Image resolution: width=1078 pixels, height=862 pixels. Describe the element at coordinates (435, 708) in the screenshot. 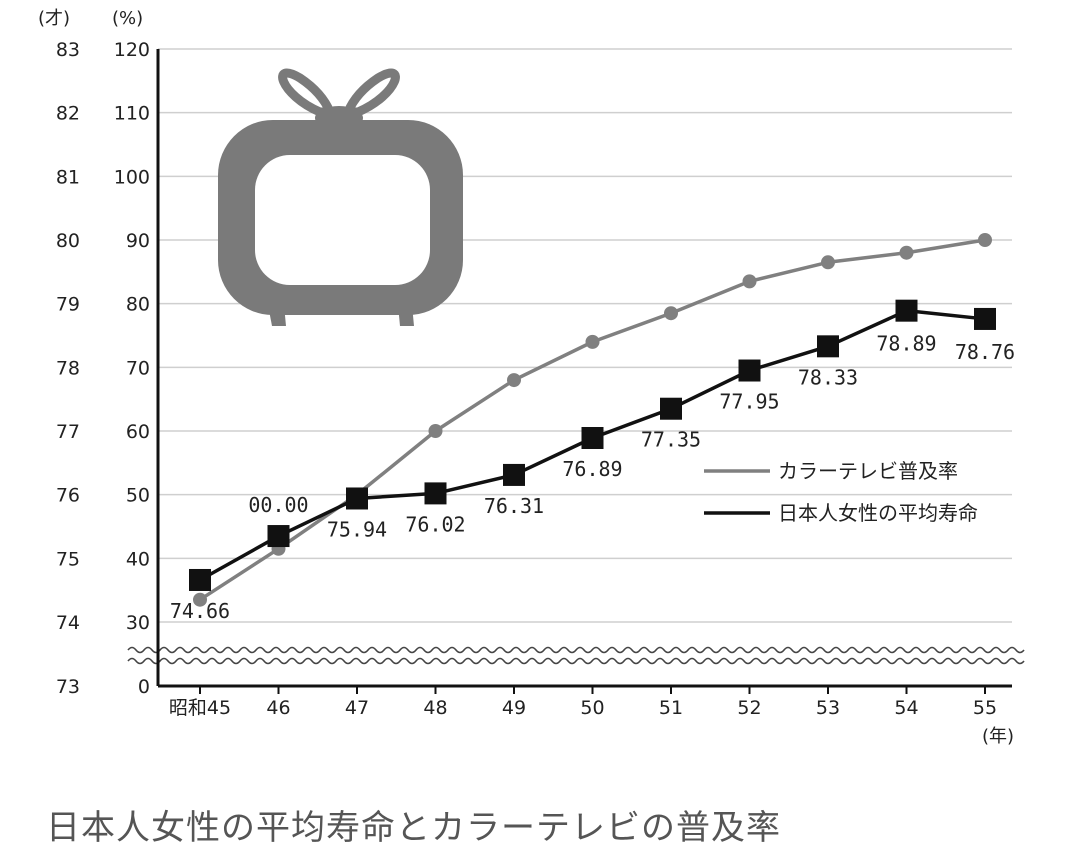

I see `x-tick-label: 48` at that location.